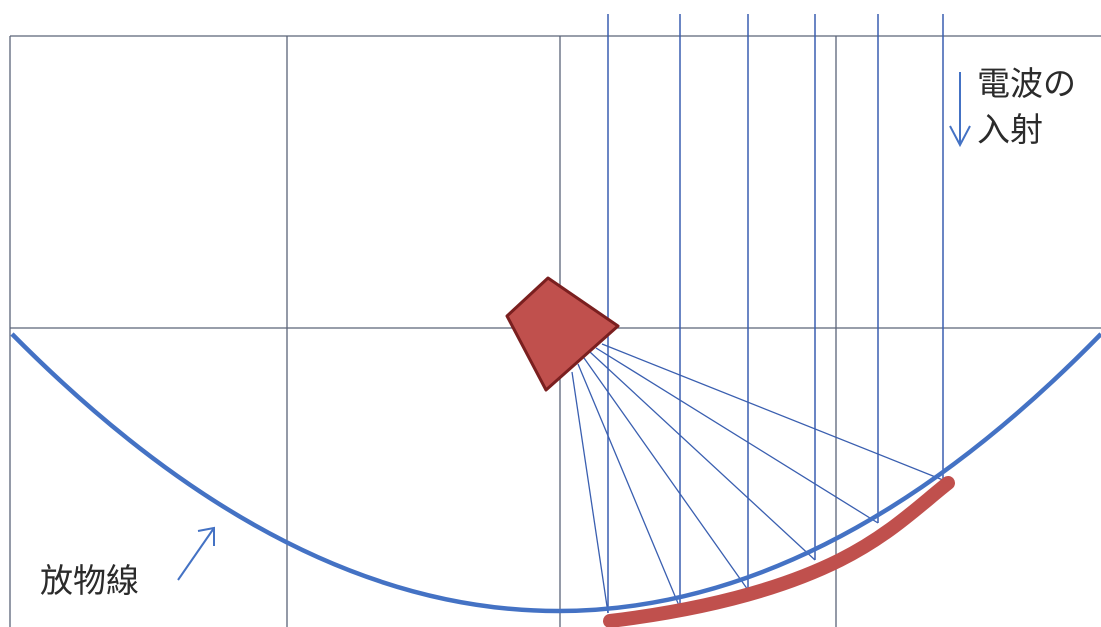  Describe the element at coordinates (562, 334) in the screenshot. I see `feed-horn` at that location.